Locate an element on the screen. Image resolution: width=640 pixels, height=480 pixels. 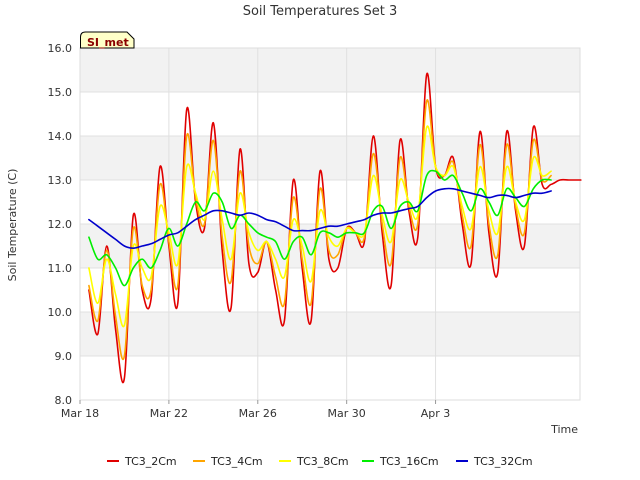
y-tick-label: 11.0 is located at coordinates (60, 268).